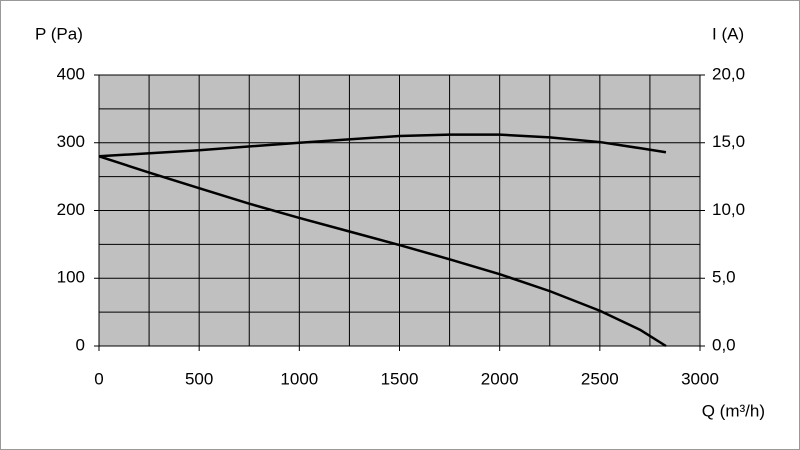  What do you see at coordinates (728, 73) in the screenshot?
I see `y2-tick-label: 20,0` at bounding box center [728, 73].